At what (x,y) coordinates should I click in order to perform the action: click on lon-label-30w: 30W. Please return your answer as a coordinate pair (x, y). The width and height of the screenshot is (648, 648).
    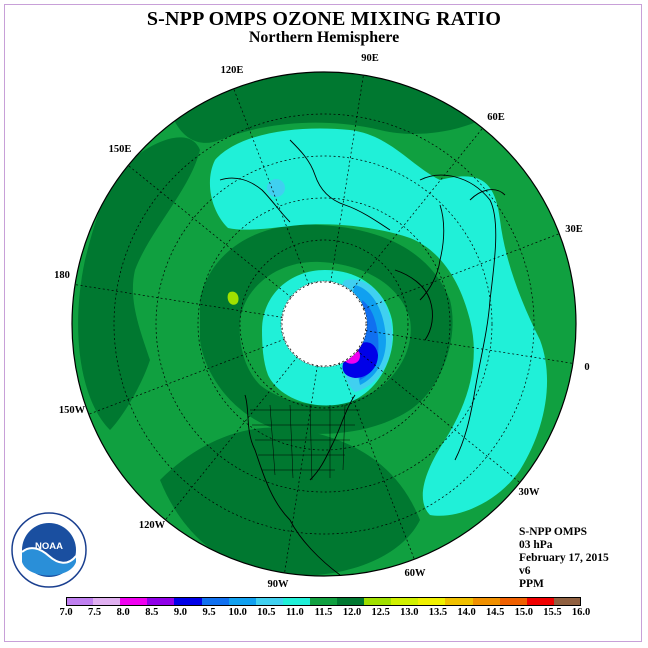
    Looking at the image, I should click on (530, 492).